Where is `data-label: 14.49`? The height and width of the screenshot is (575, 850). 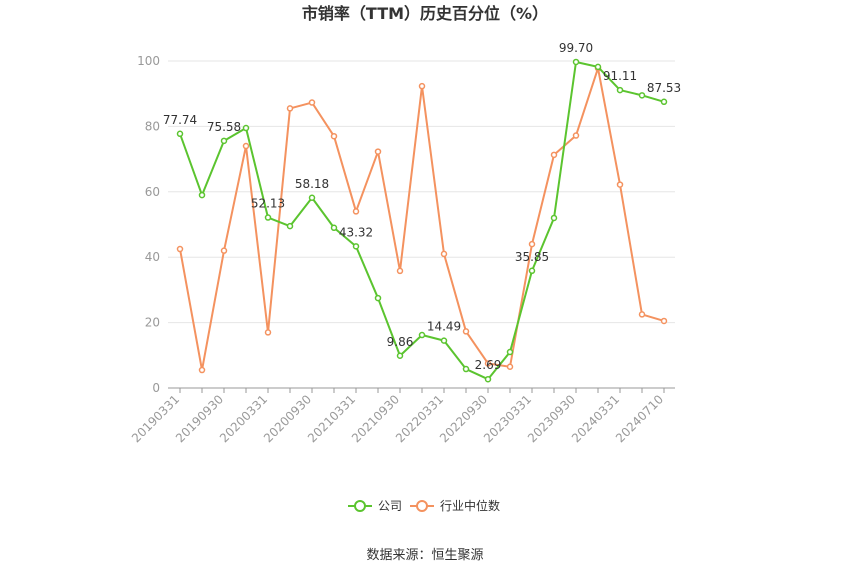
data-label: 14.49 is located at coordinates (444, 327).